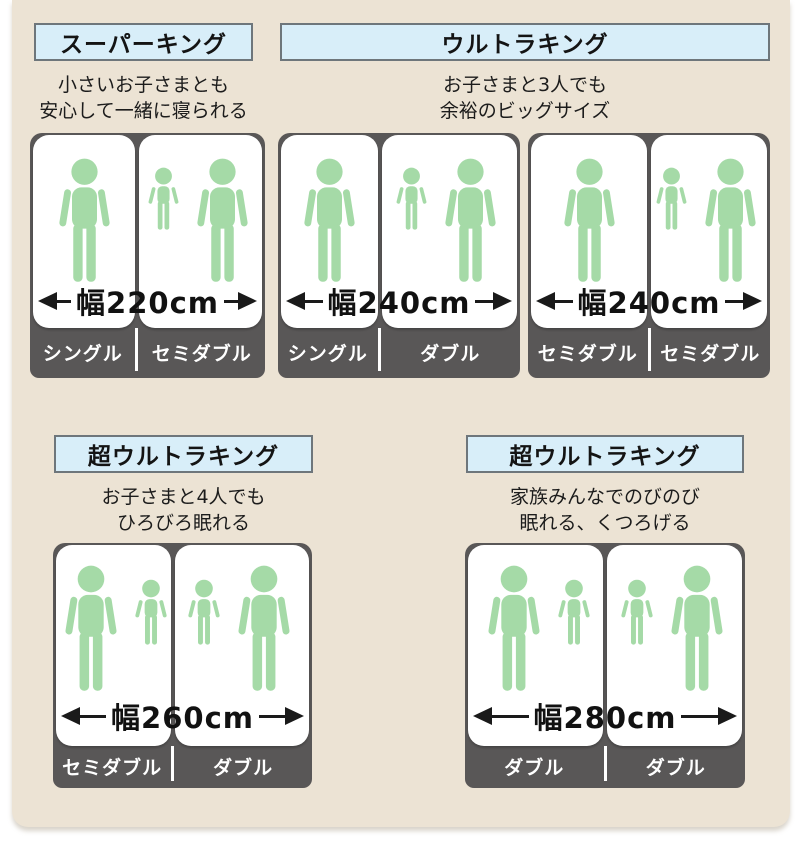  I want to click on width-arrow: 幅280cm, so click(605, 716).